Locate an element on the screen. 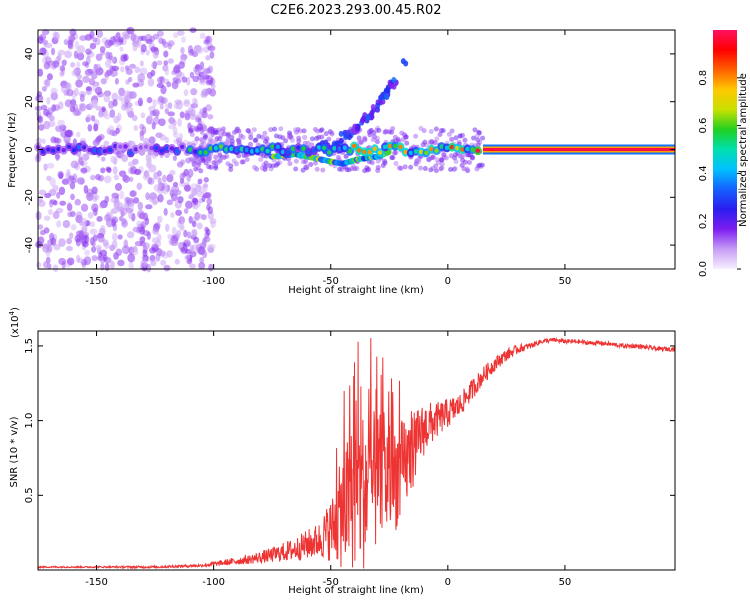  snr-y-tick-label: 1.5 is located at coordinates (29, 346).